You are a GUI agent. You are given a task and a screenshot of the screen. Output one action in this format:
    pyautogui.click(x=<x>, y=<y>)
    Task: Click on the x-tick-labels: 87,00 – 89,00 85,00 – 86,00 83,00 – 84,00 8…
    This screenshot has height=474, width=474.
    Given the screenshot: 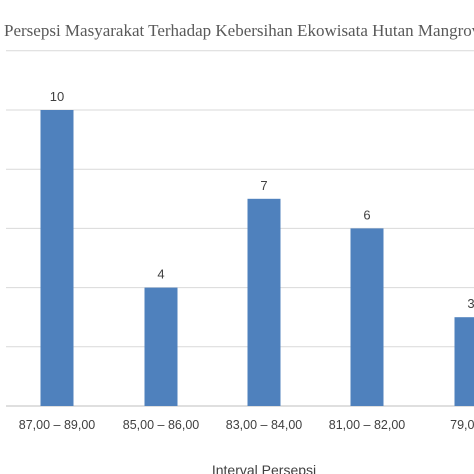 What is the action you would take?
    pyautogui.click(x=246, y=425)
    